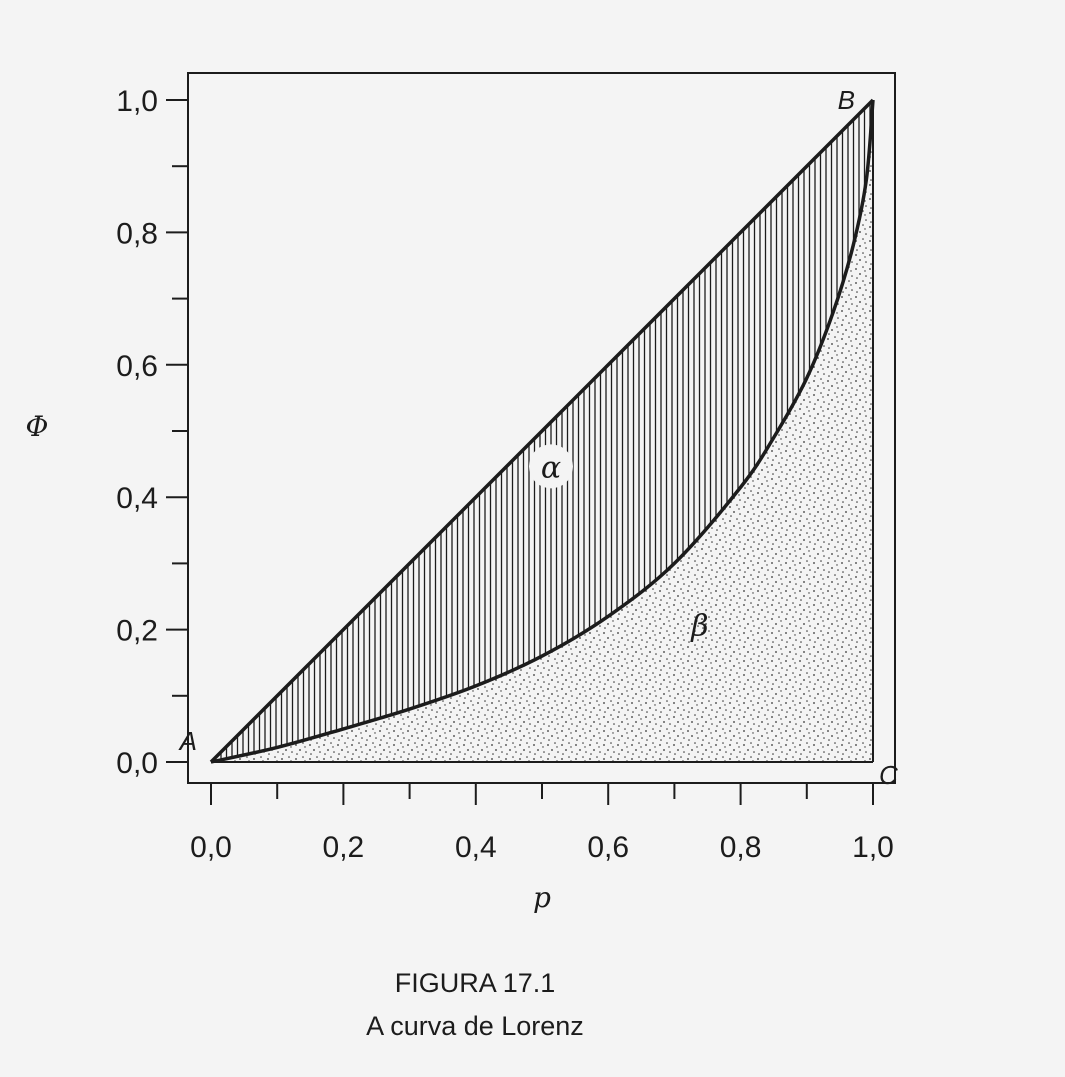 This screenshot has height=1077, width=1065. What do you see at coordinates (152, 432) in the screenshot?
I see `y-axis: 0,0 0,2 0,4 0,6 0,8 1,0` at bounding box center [152, 432].